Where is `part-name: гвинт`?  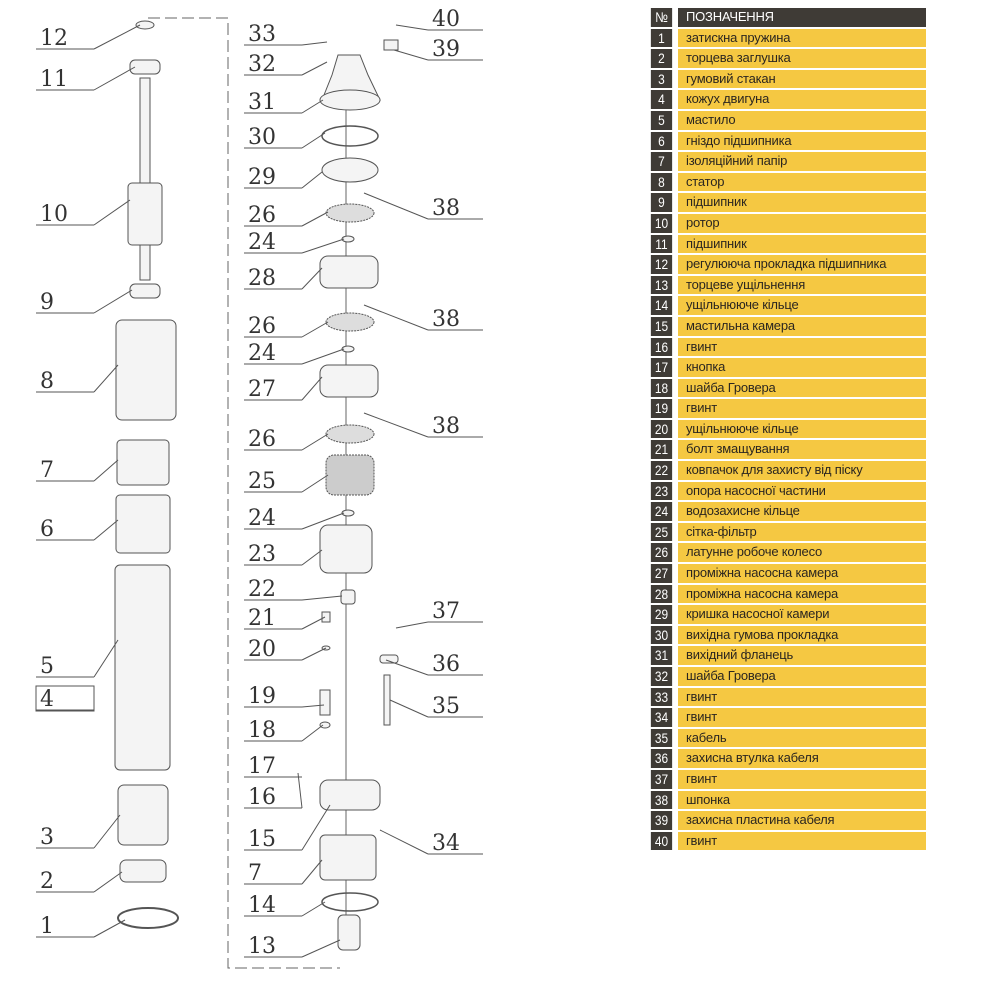
part-name: гвинт is located at coordinates (802, 697).